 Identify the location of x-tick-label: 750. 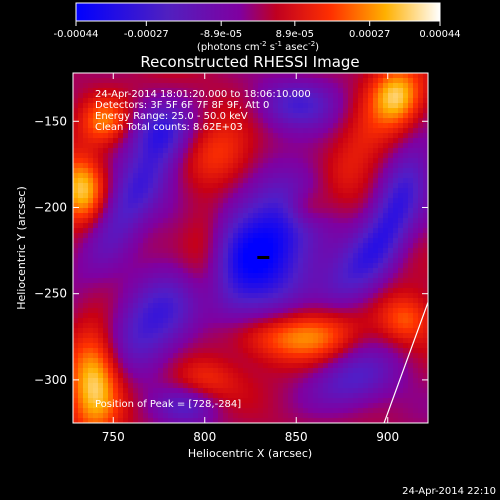
(113, 437).